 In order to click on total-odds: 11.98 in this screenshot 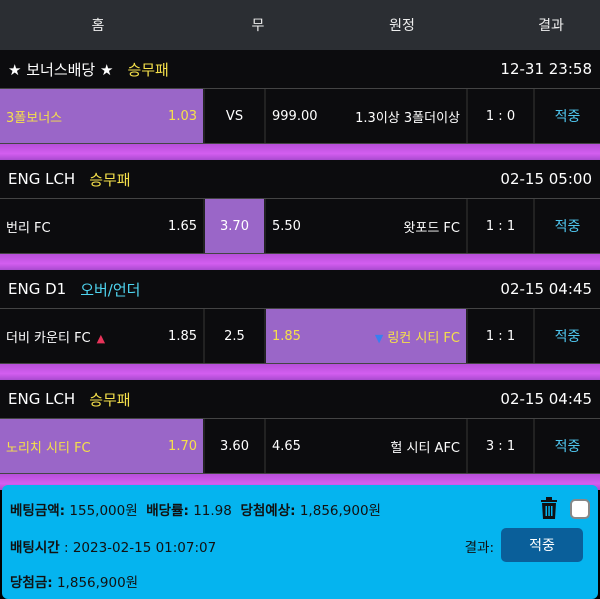, I will do `click(212, 511)`.